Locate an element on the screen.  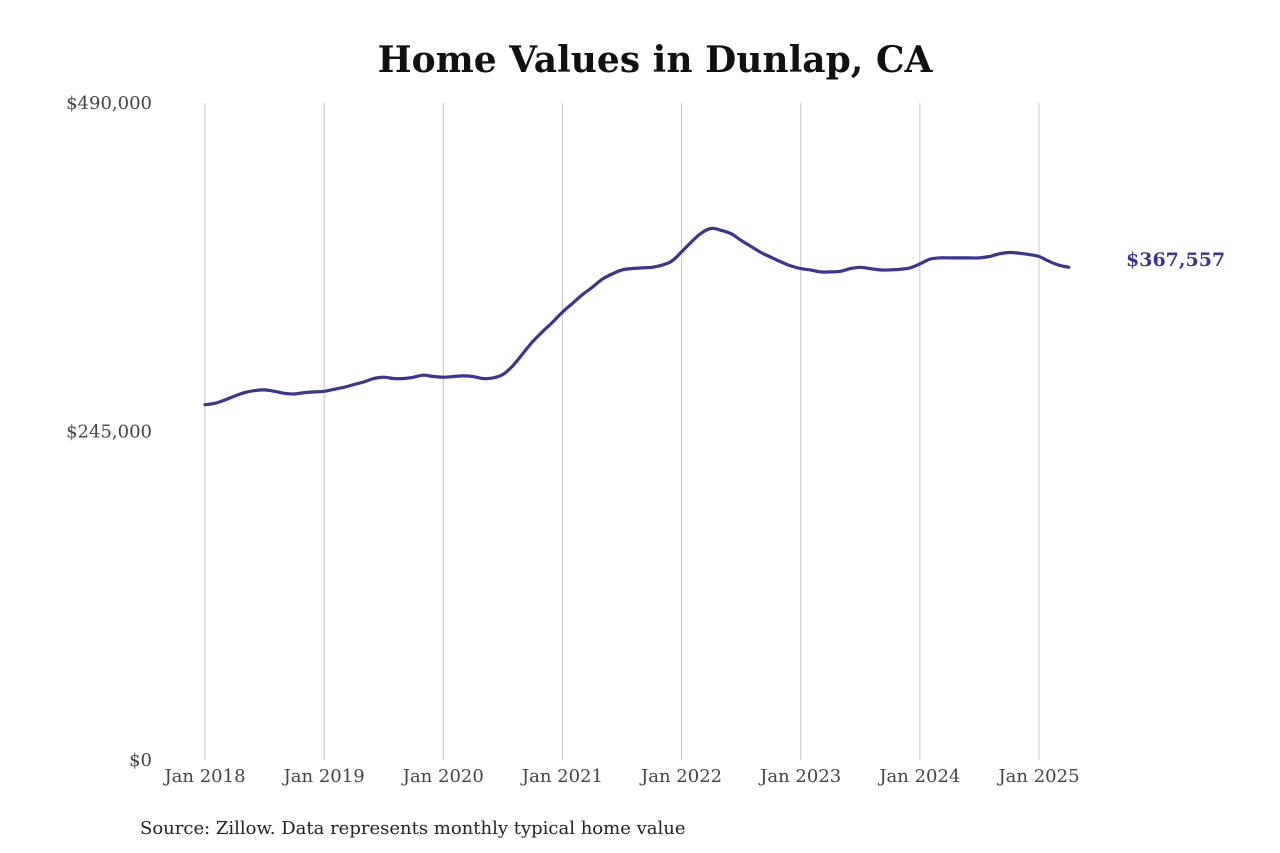
y-axis-tick-labels: $0 $245,000 $490,000 is located at coordinates (109, 432).